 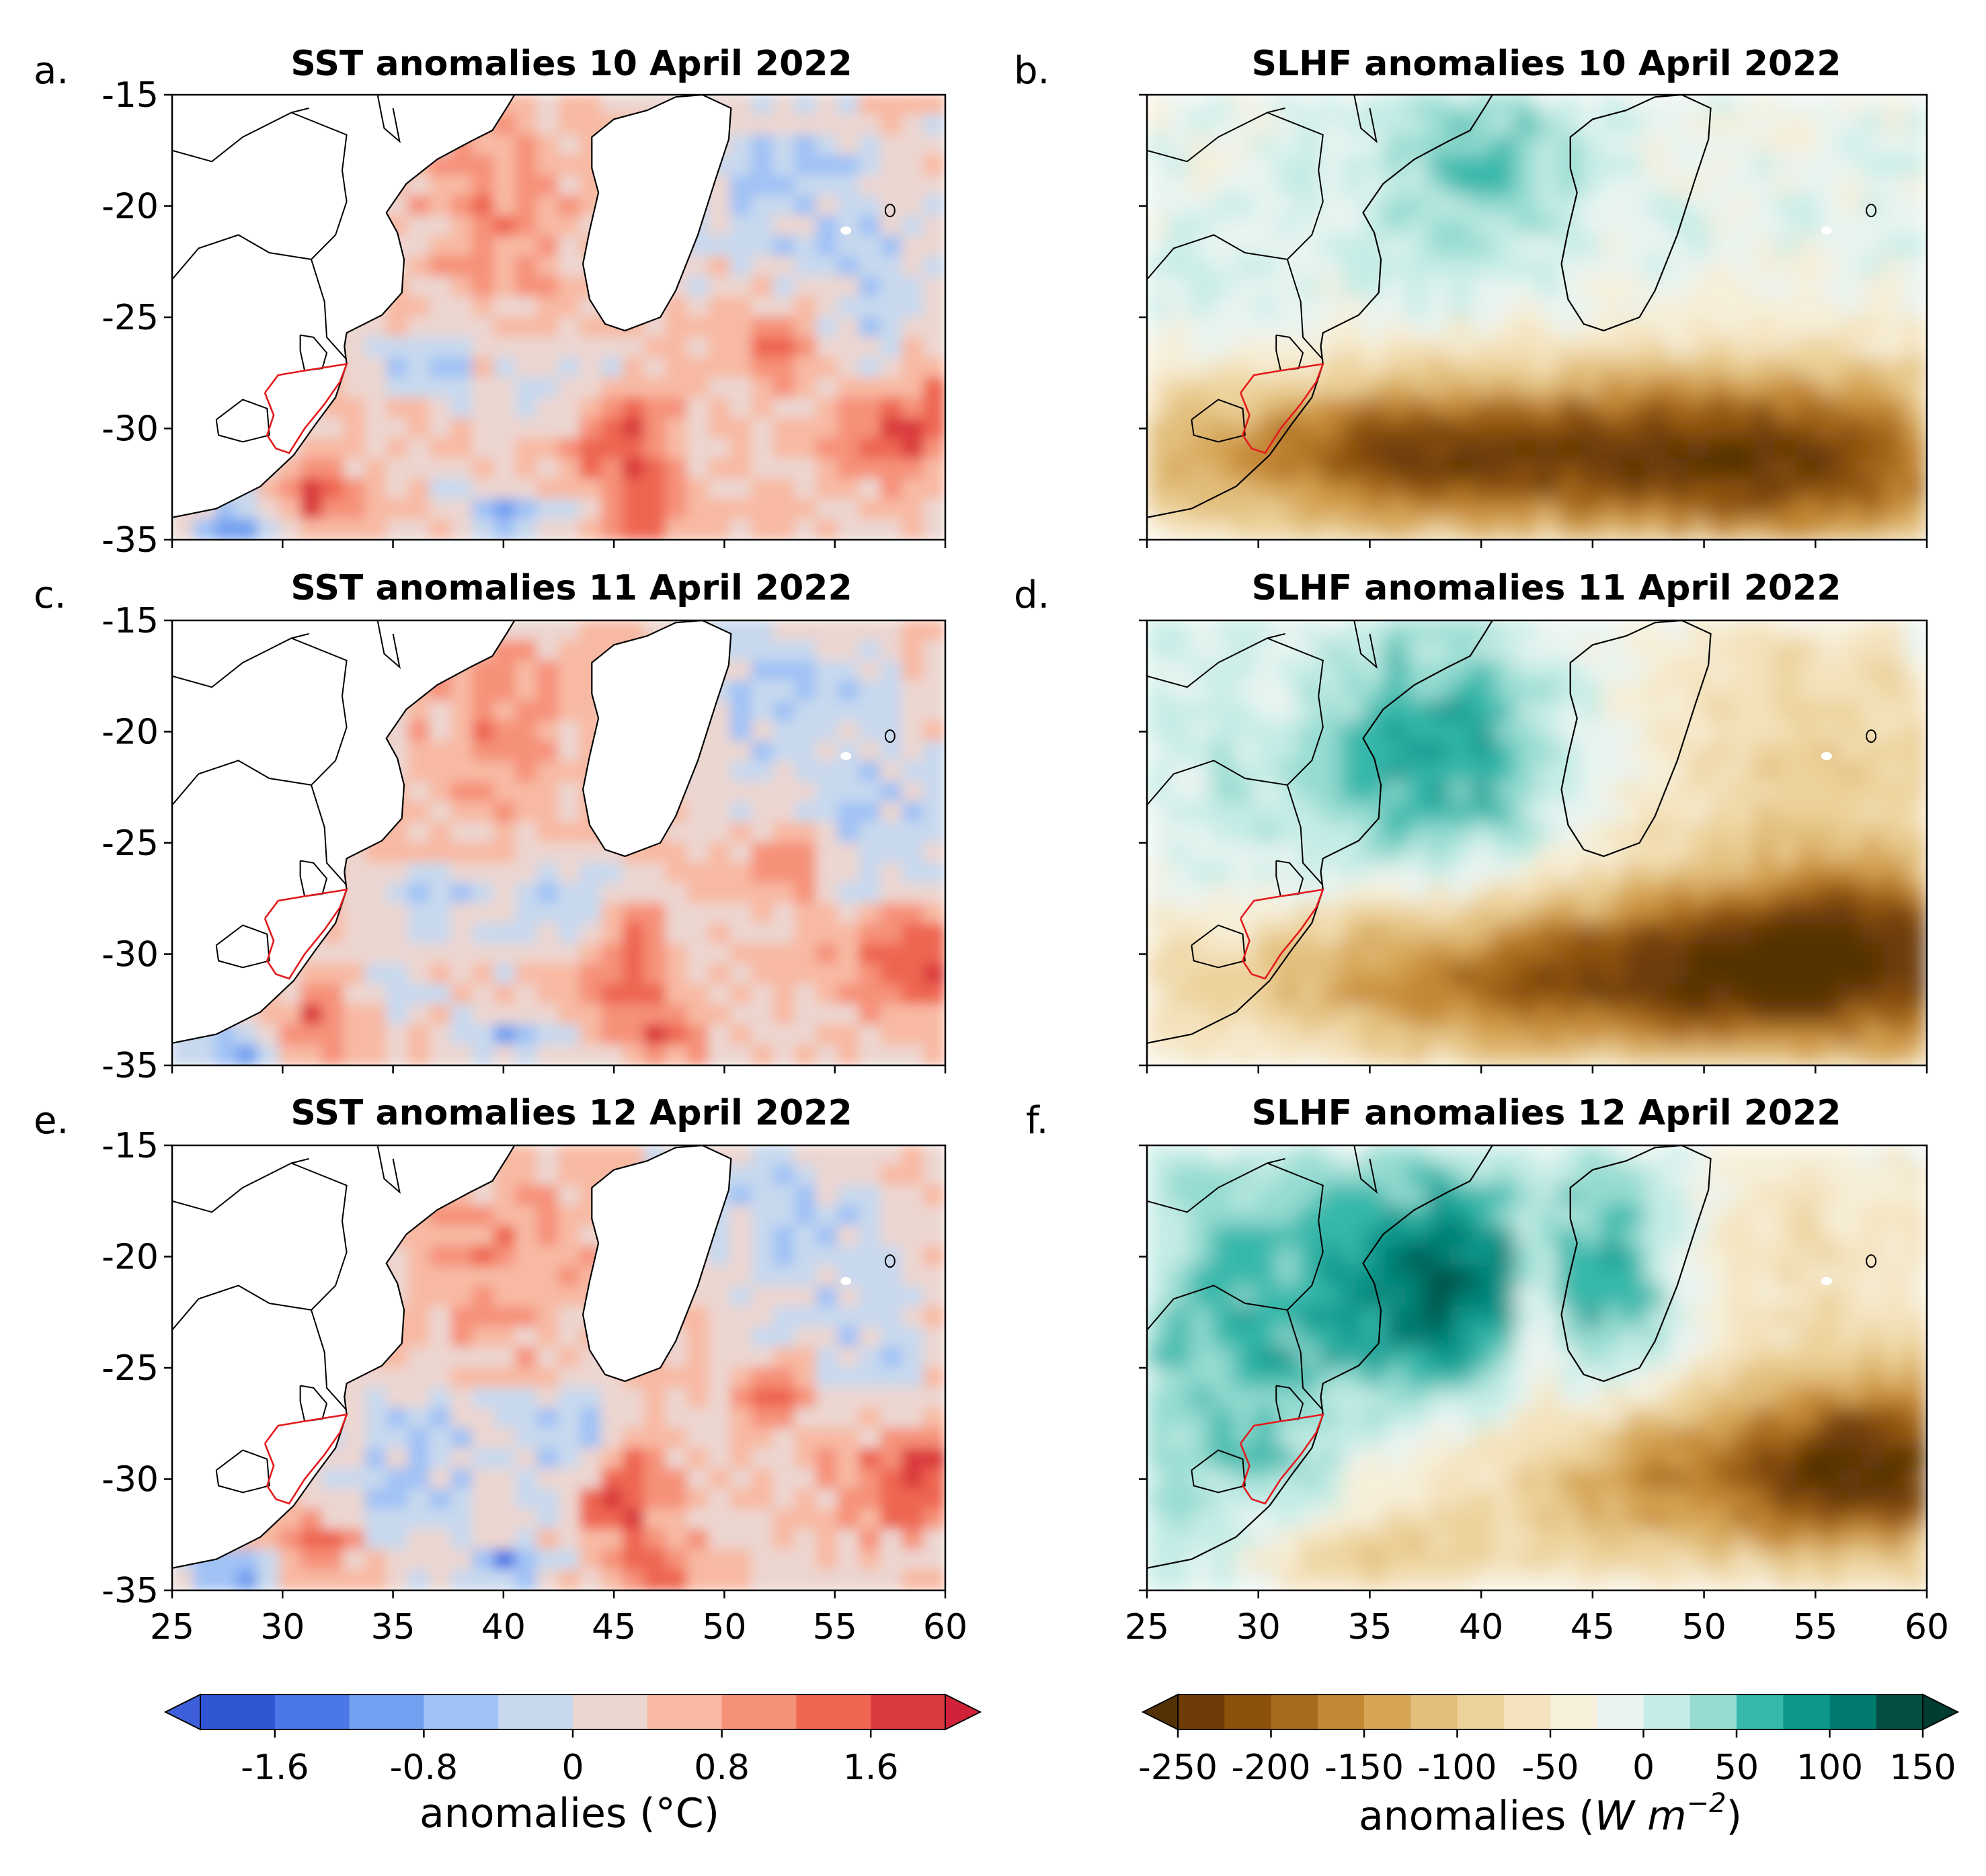 What do you see at coordinates (462, 1712) in the screenshot?
I see `colorbar-segment` at bounding box center [462, 1712].